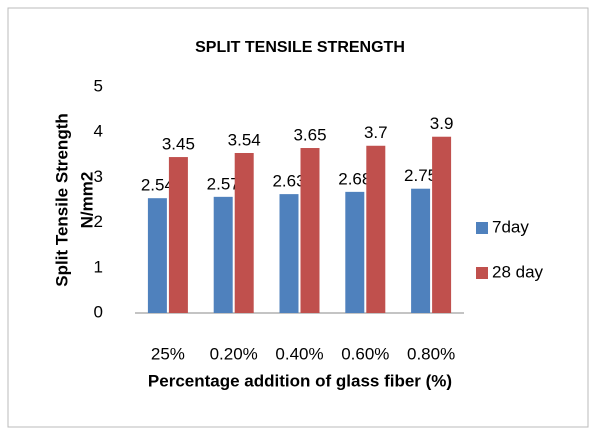  I want to click on y-tick-label: 1, so click(98, 266).